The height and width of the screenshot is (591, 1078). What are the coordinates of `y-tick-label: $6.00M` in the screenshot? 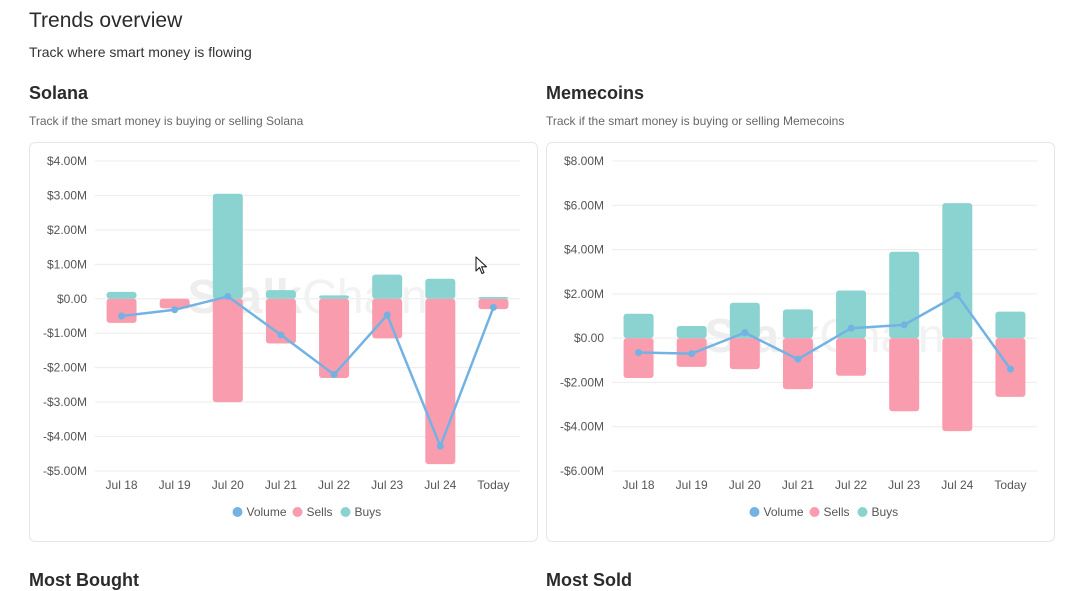 It's located at (584, 205).